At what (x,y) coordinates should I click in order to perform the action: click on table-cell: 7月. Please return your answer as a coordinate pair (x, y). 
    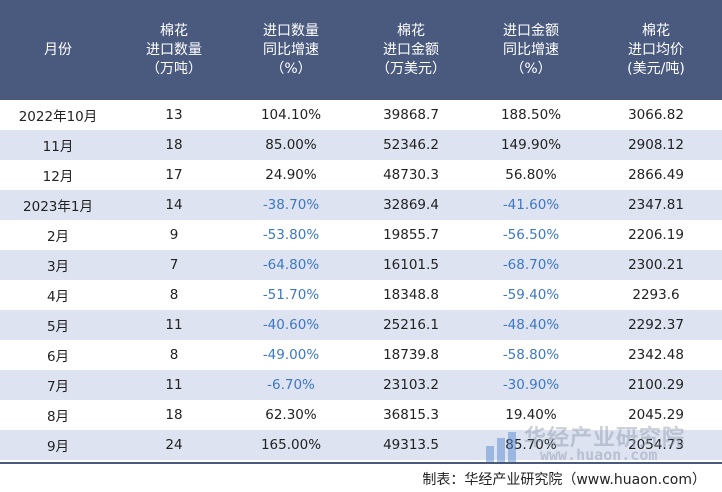
    Looking at the image, I should click on (58, 387).